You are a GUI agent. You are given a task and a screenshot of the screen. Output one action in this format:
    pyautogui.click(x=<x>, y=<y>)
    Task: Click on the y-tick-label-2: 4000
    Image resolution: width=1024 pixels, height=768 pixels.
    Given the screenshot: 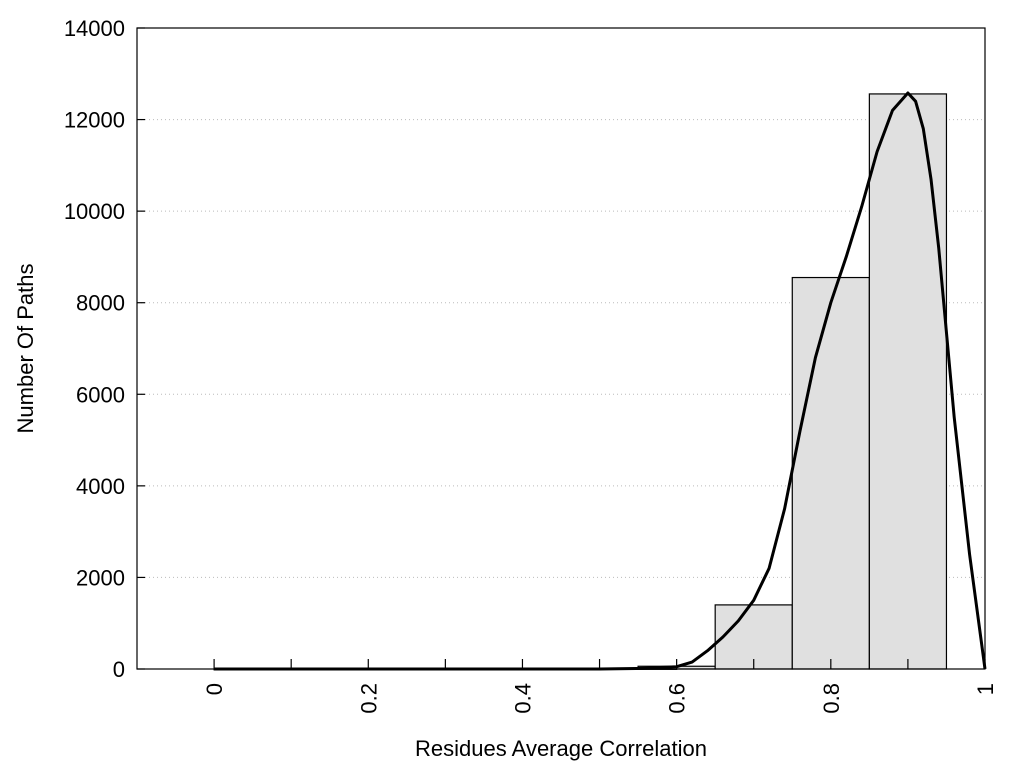 What is the action you would take?
    pyautogui.click(x=100, y=486)
    